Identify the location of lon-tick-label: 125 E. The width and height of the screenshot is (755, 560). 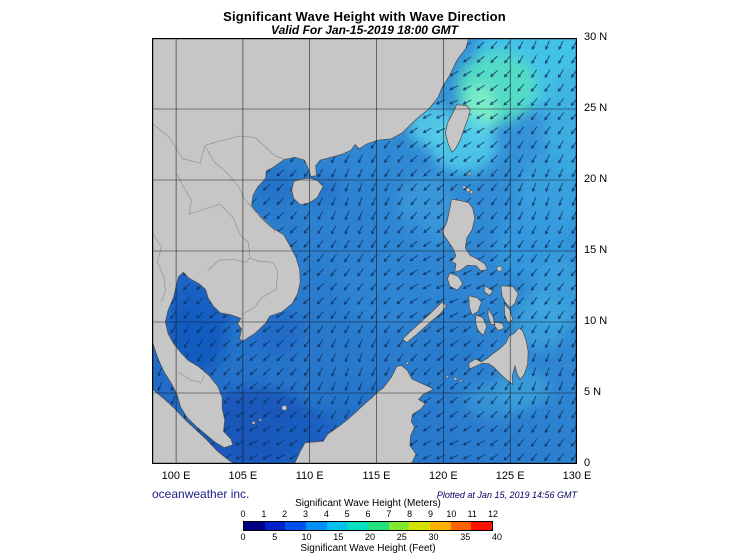
(510, 476).